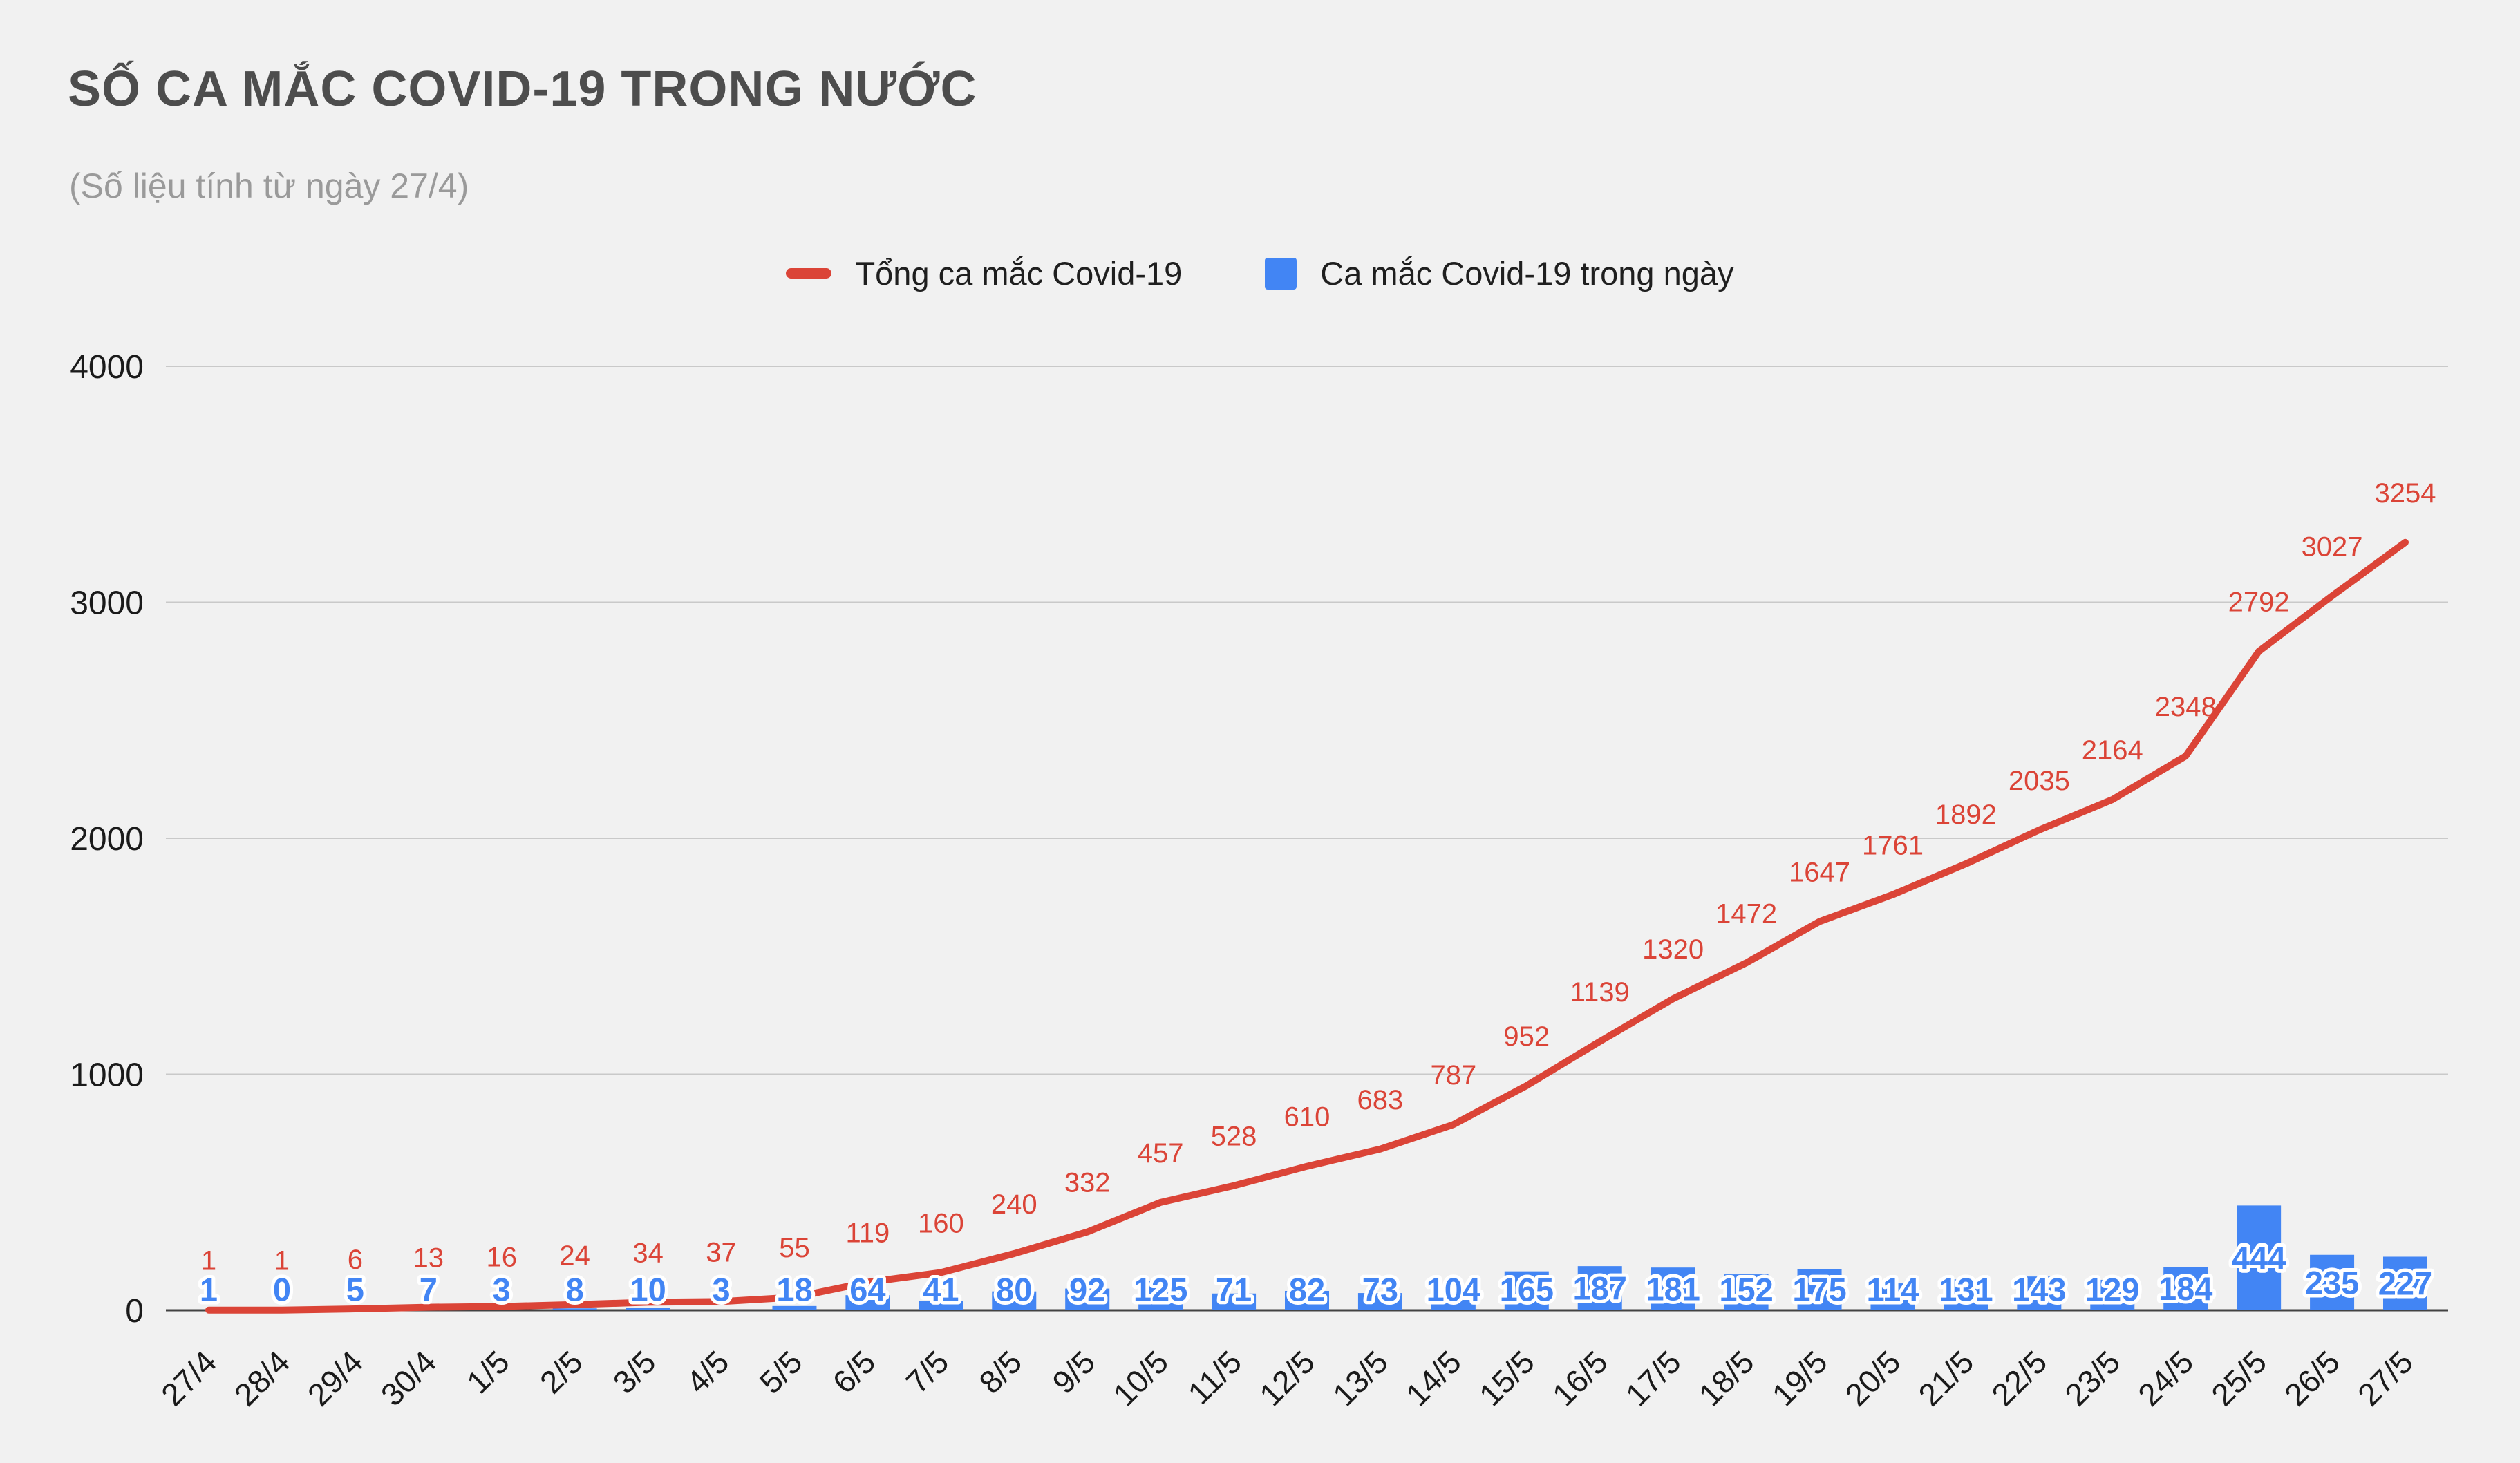 This screenshot has height=1463, width=2520. What do you see at coordinates (984, 273) in the screenshot?
I see `legend-item-total: Tổng ca mắc Covid-19` at bounding box center [984, 273].